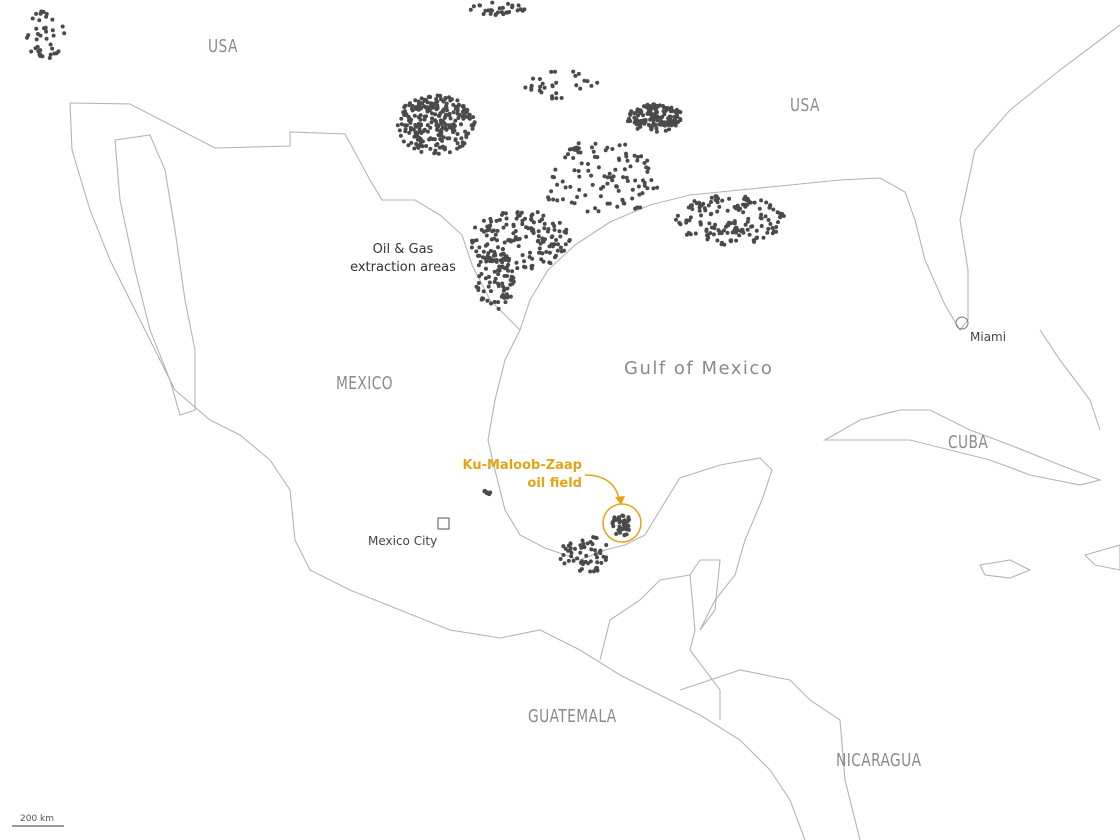  I want to click on belize-border, so click(705, 595).